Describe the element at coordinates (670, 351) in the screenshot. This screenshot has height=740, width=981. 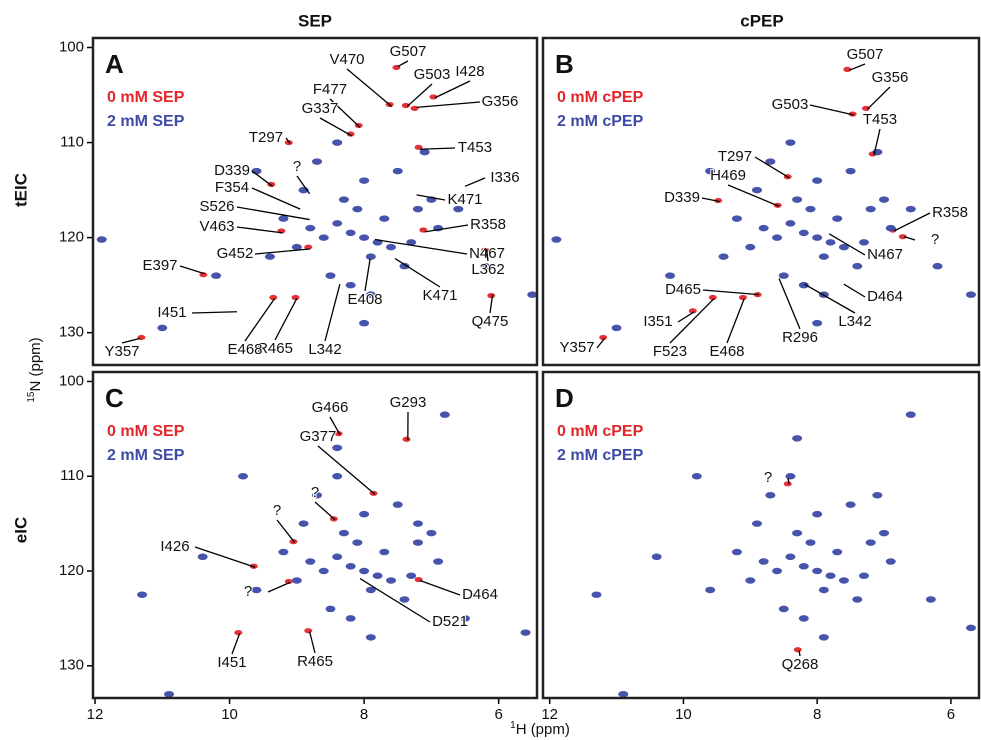
I see `peak-label: F523` at that location.